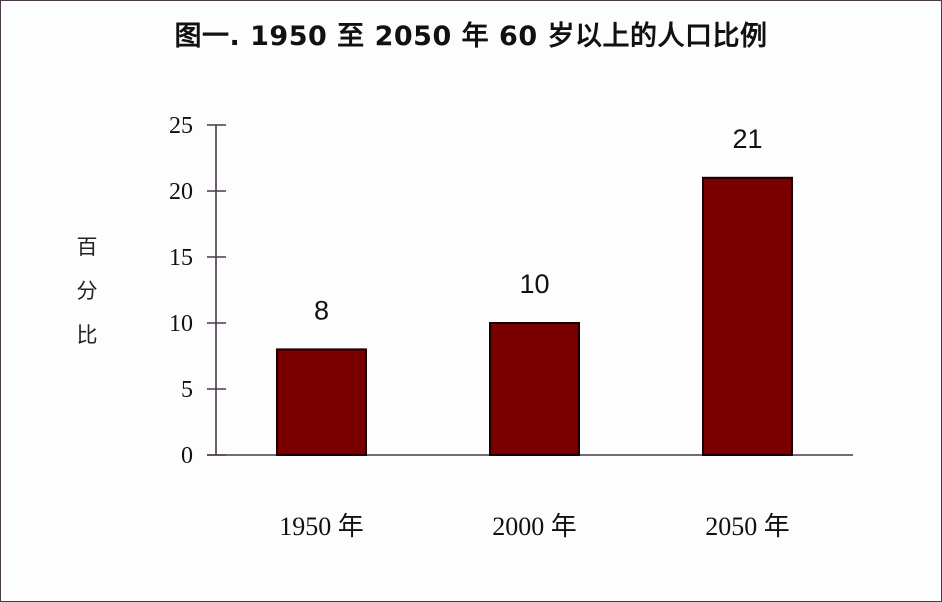 The width and height of the screenshot is (942, 602). What do you see at coordinates (747, 139) in the screenshot?
I see `bar-value-label: 21` at bounding box center [747, 139].